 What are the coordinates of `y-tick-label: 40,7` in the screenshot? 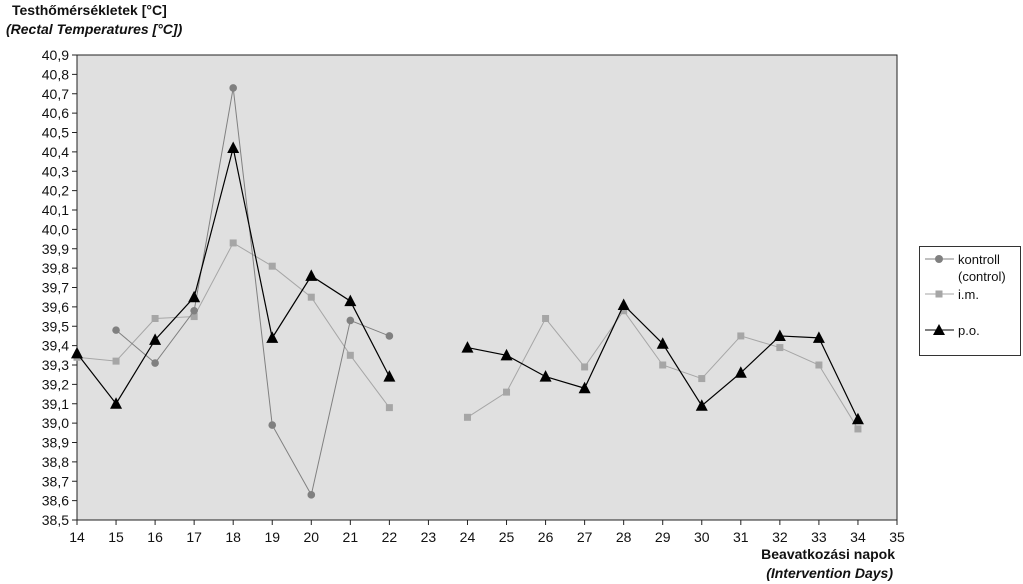 It's located at (55, 94).